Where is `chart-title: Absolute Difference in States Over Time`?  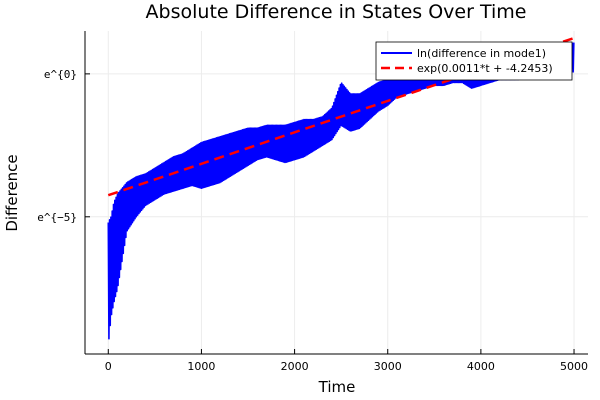 chart-title: Absolute Difference in States Over Time is located at coordinates (336, 12).